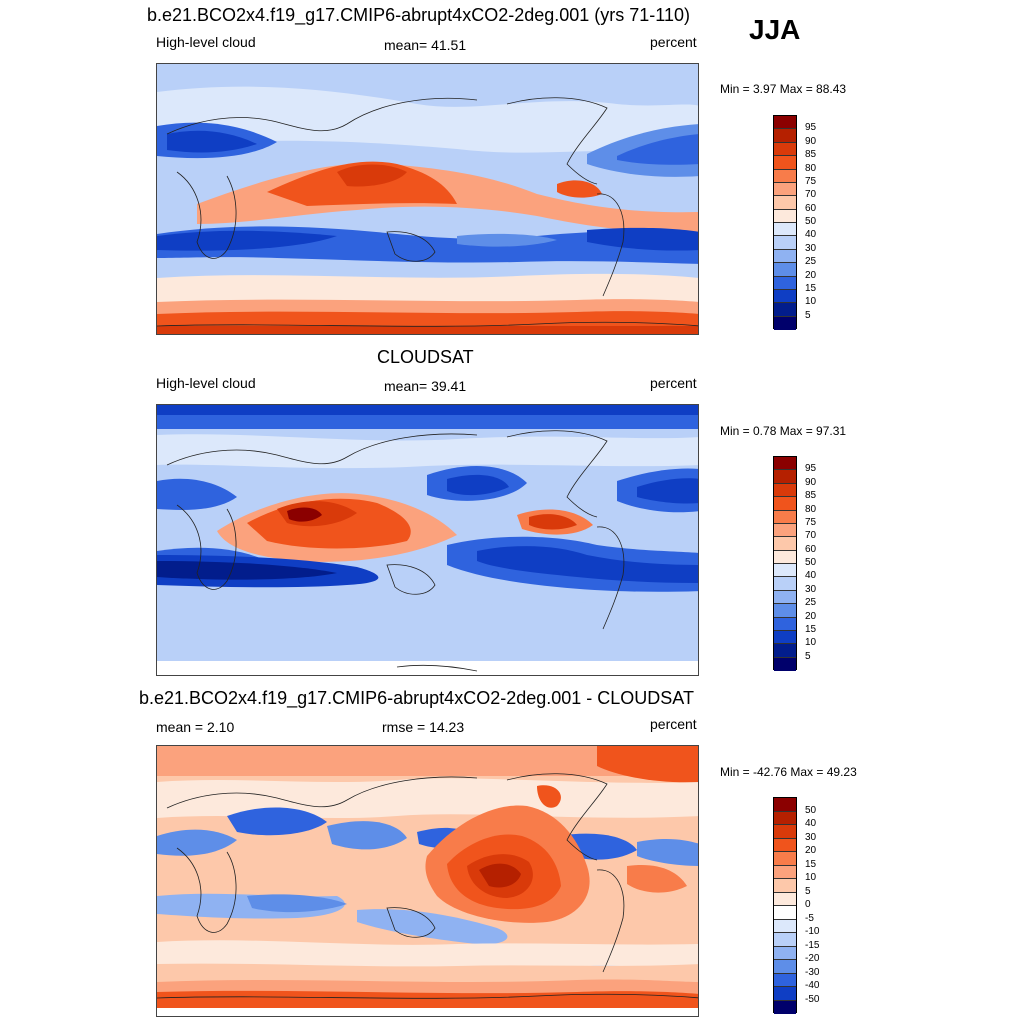 This screenshot has height=1024, width=1024. Describe the element at coordinates (425, 45) in the screenshot. I see `panel1-mean-label: mean= 41.51` at that location.